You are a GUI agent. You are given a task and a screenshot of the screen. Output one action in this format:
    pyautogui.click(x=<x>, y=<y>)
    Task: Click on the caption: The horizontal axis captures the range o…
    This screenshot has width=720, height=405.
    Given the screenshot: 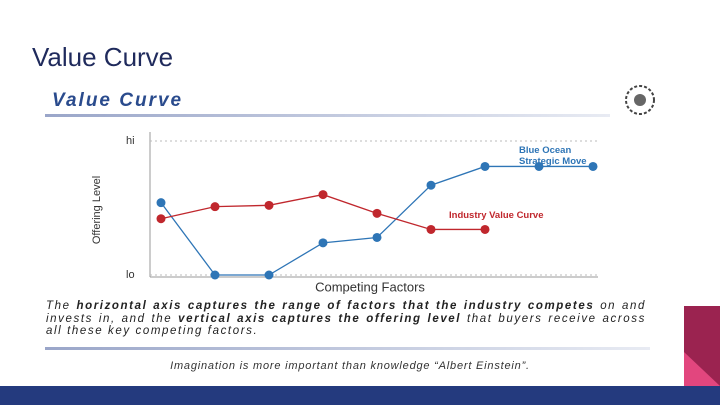 What is the action you would take?
    pyautogui.click(x=346, y=319)
    